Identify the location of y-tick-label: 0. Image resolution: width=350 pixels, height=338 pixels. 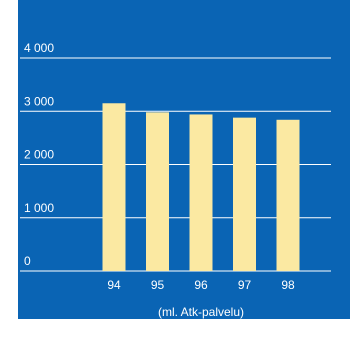
(27, 261).